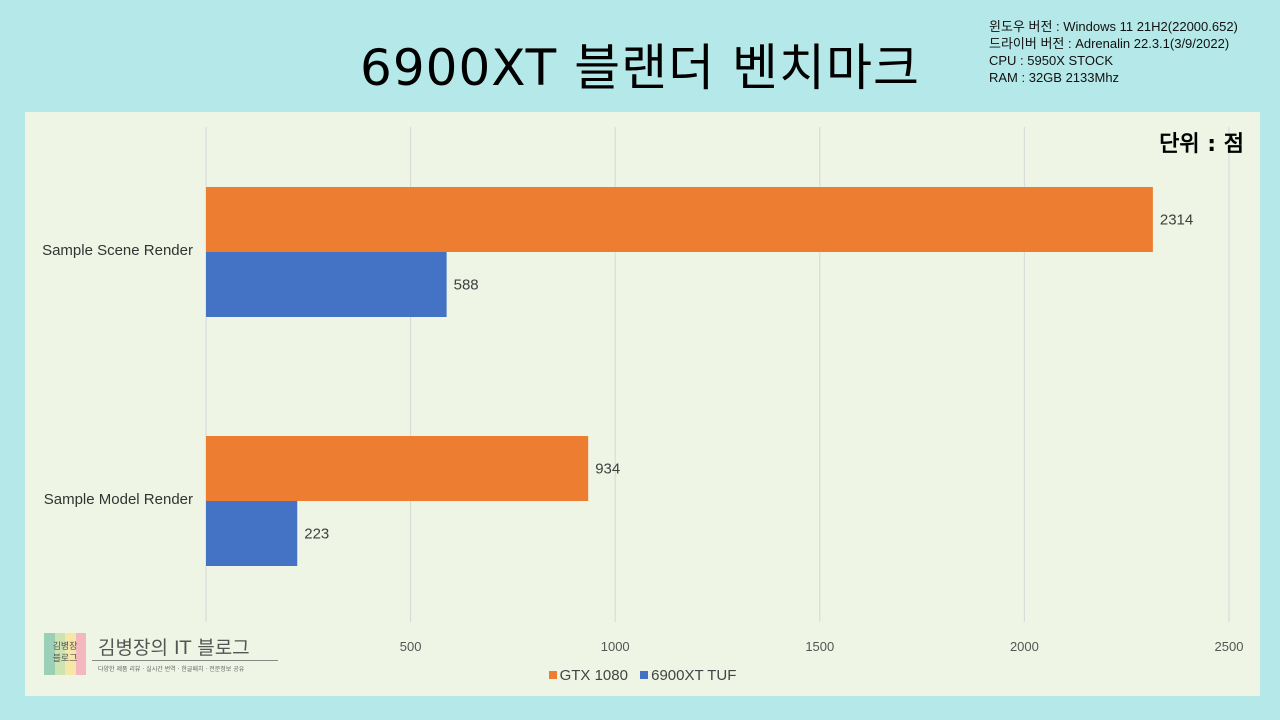  Describe the element at coordinates (185, 660) in the screenshot. I see `logo-underline` at that location.